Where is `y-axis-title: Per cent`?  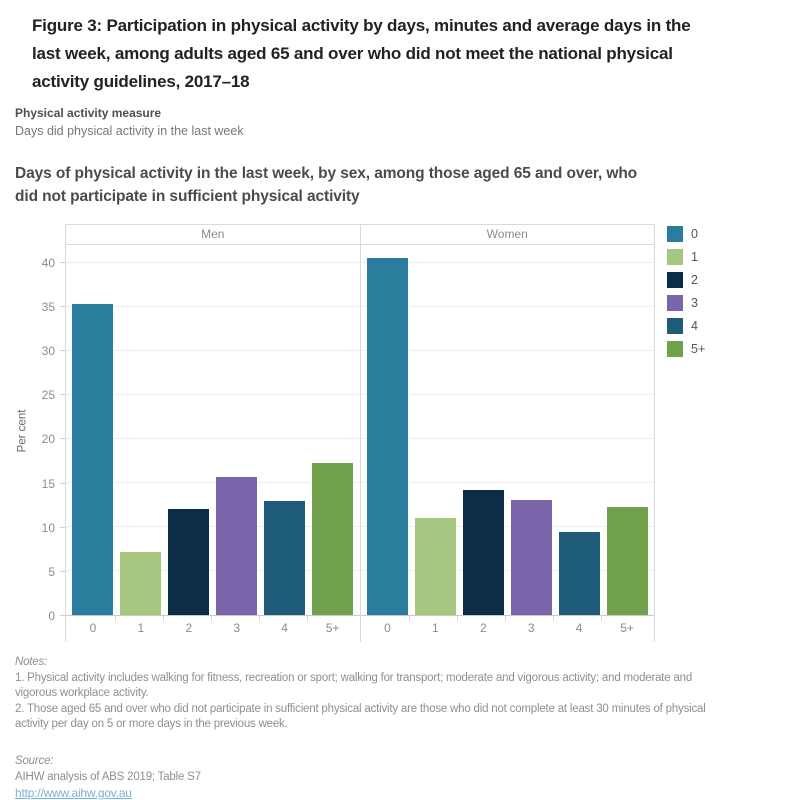 y-axis-title: Per cent is located at coordinates (22, 430).